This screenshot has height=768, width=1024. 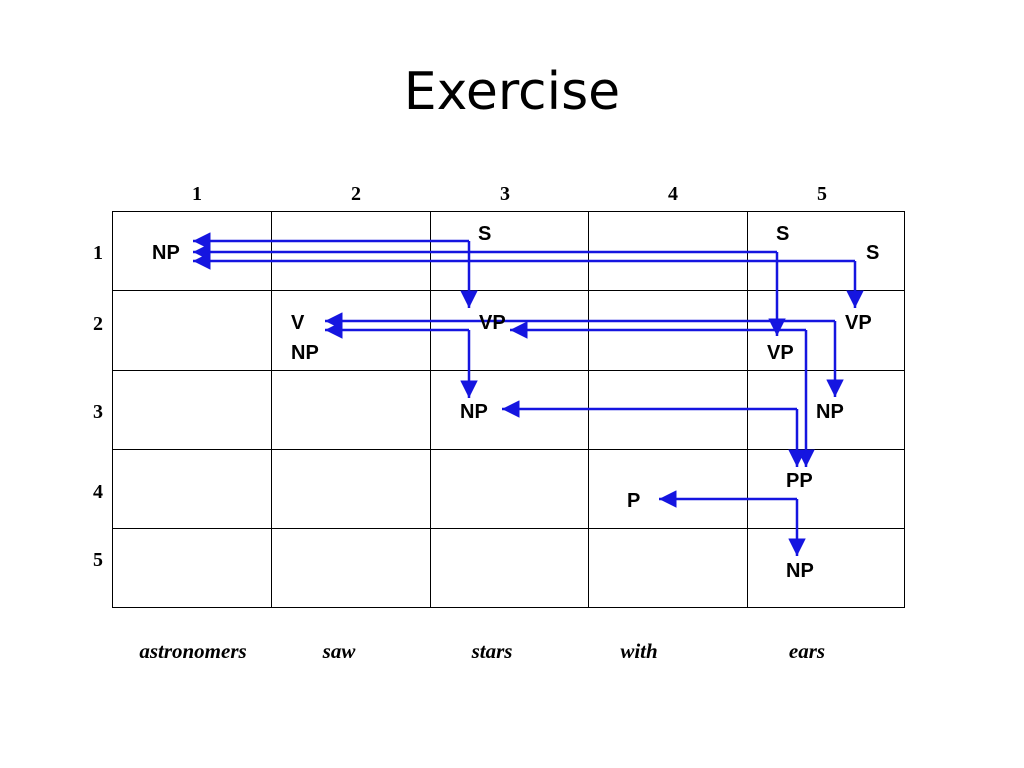 What do you see at coordinates (780, 353) in the screenshot?
I see `cell-label-vp-2-5a: VP` at bounding box center [780, 353].